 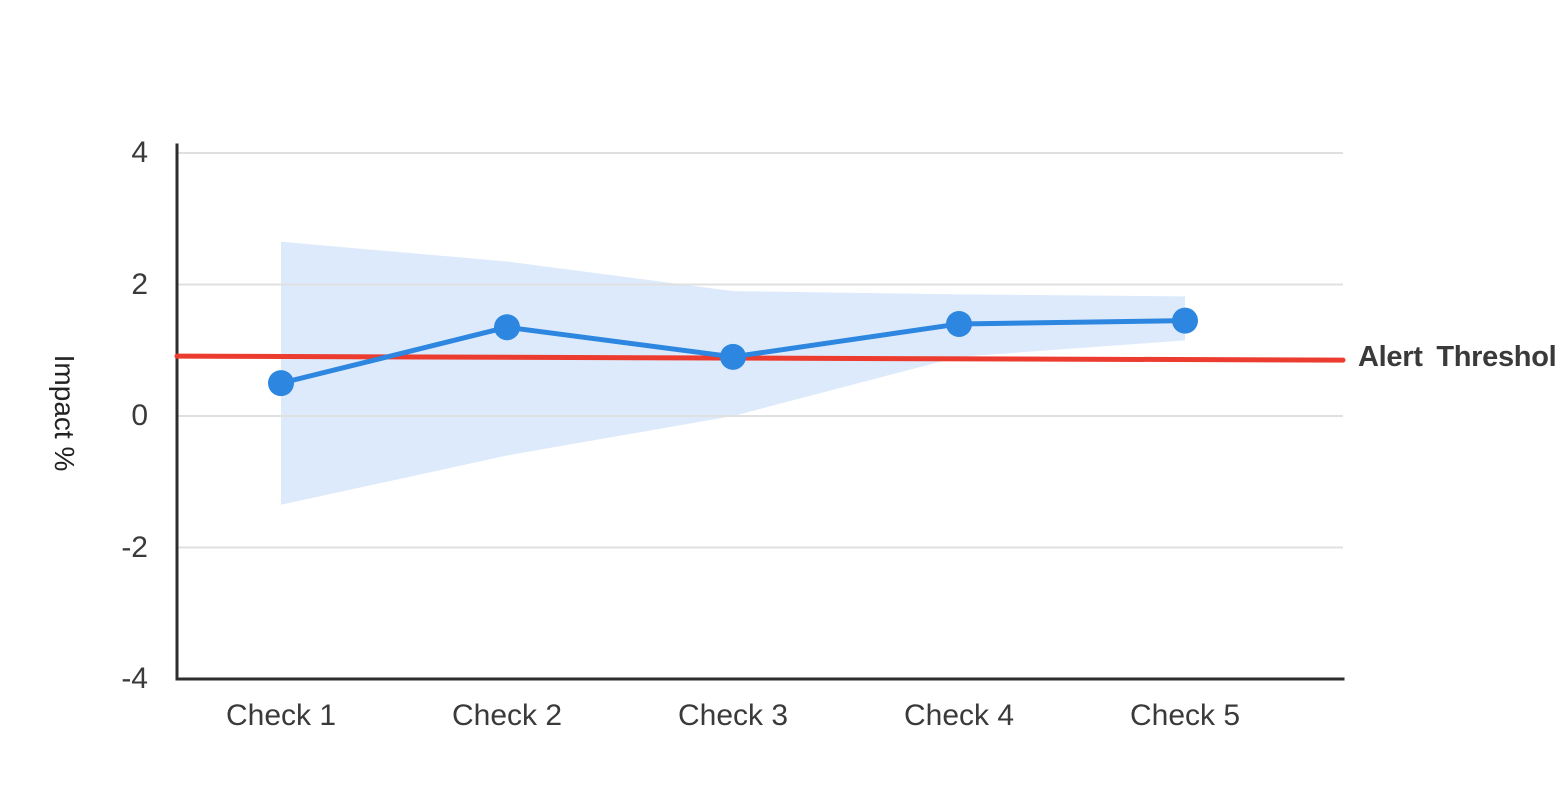 I want to click on x-tick-label: Check 5, so click(x=1185, y=715).